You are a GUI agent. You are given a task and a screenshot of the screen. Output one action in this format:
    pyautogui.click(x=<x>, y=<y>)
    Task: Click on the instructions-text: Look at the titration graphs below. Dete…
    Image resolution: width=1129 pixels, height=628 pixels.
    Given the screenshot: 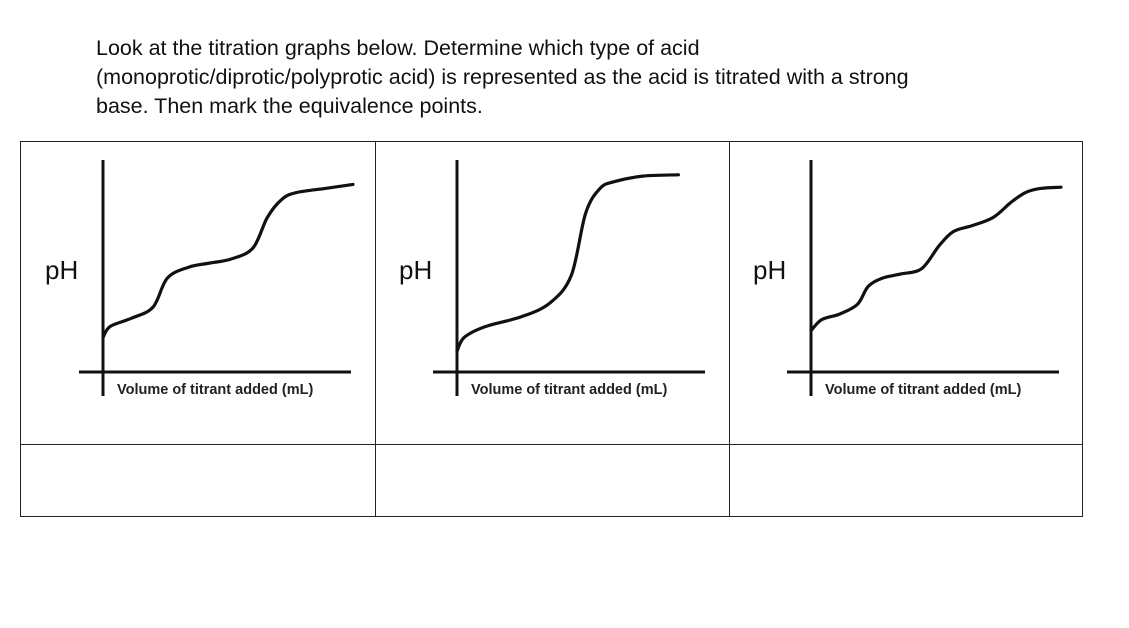 What is the action you would take?
    pyautogui.click(x=502, y=77)
    